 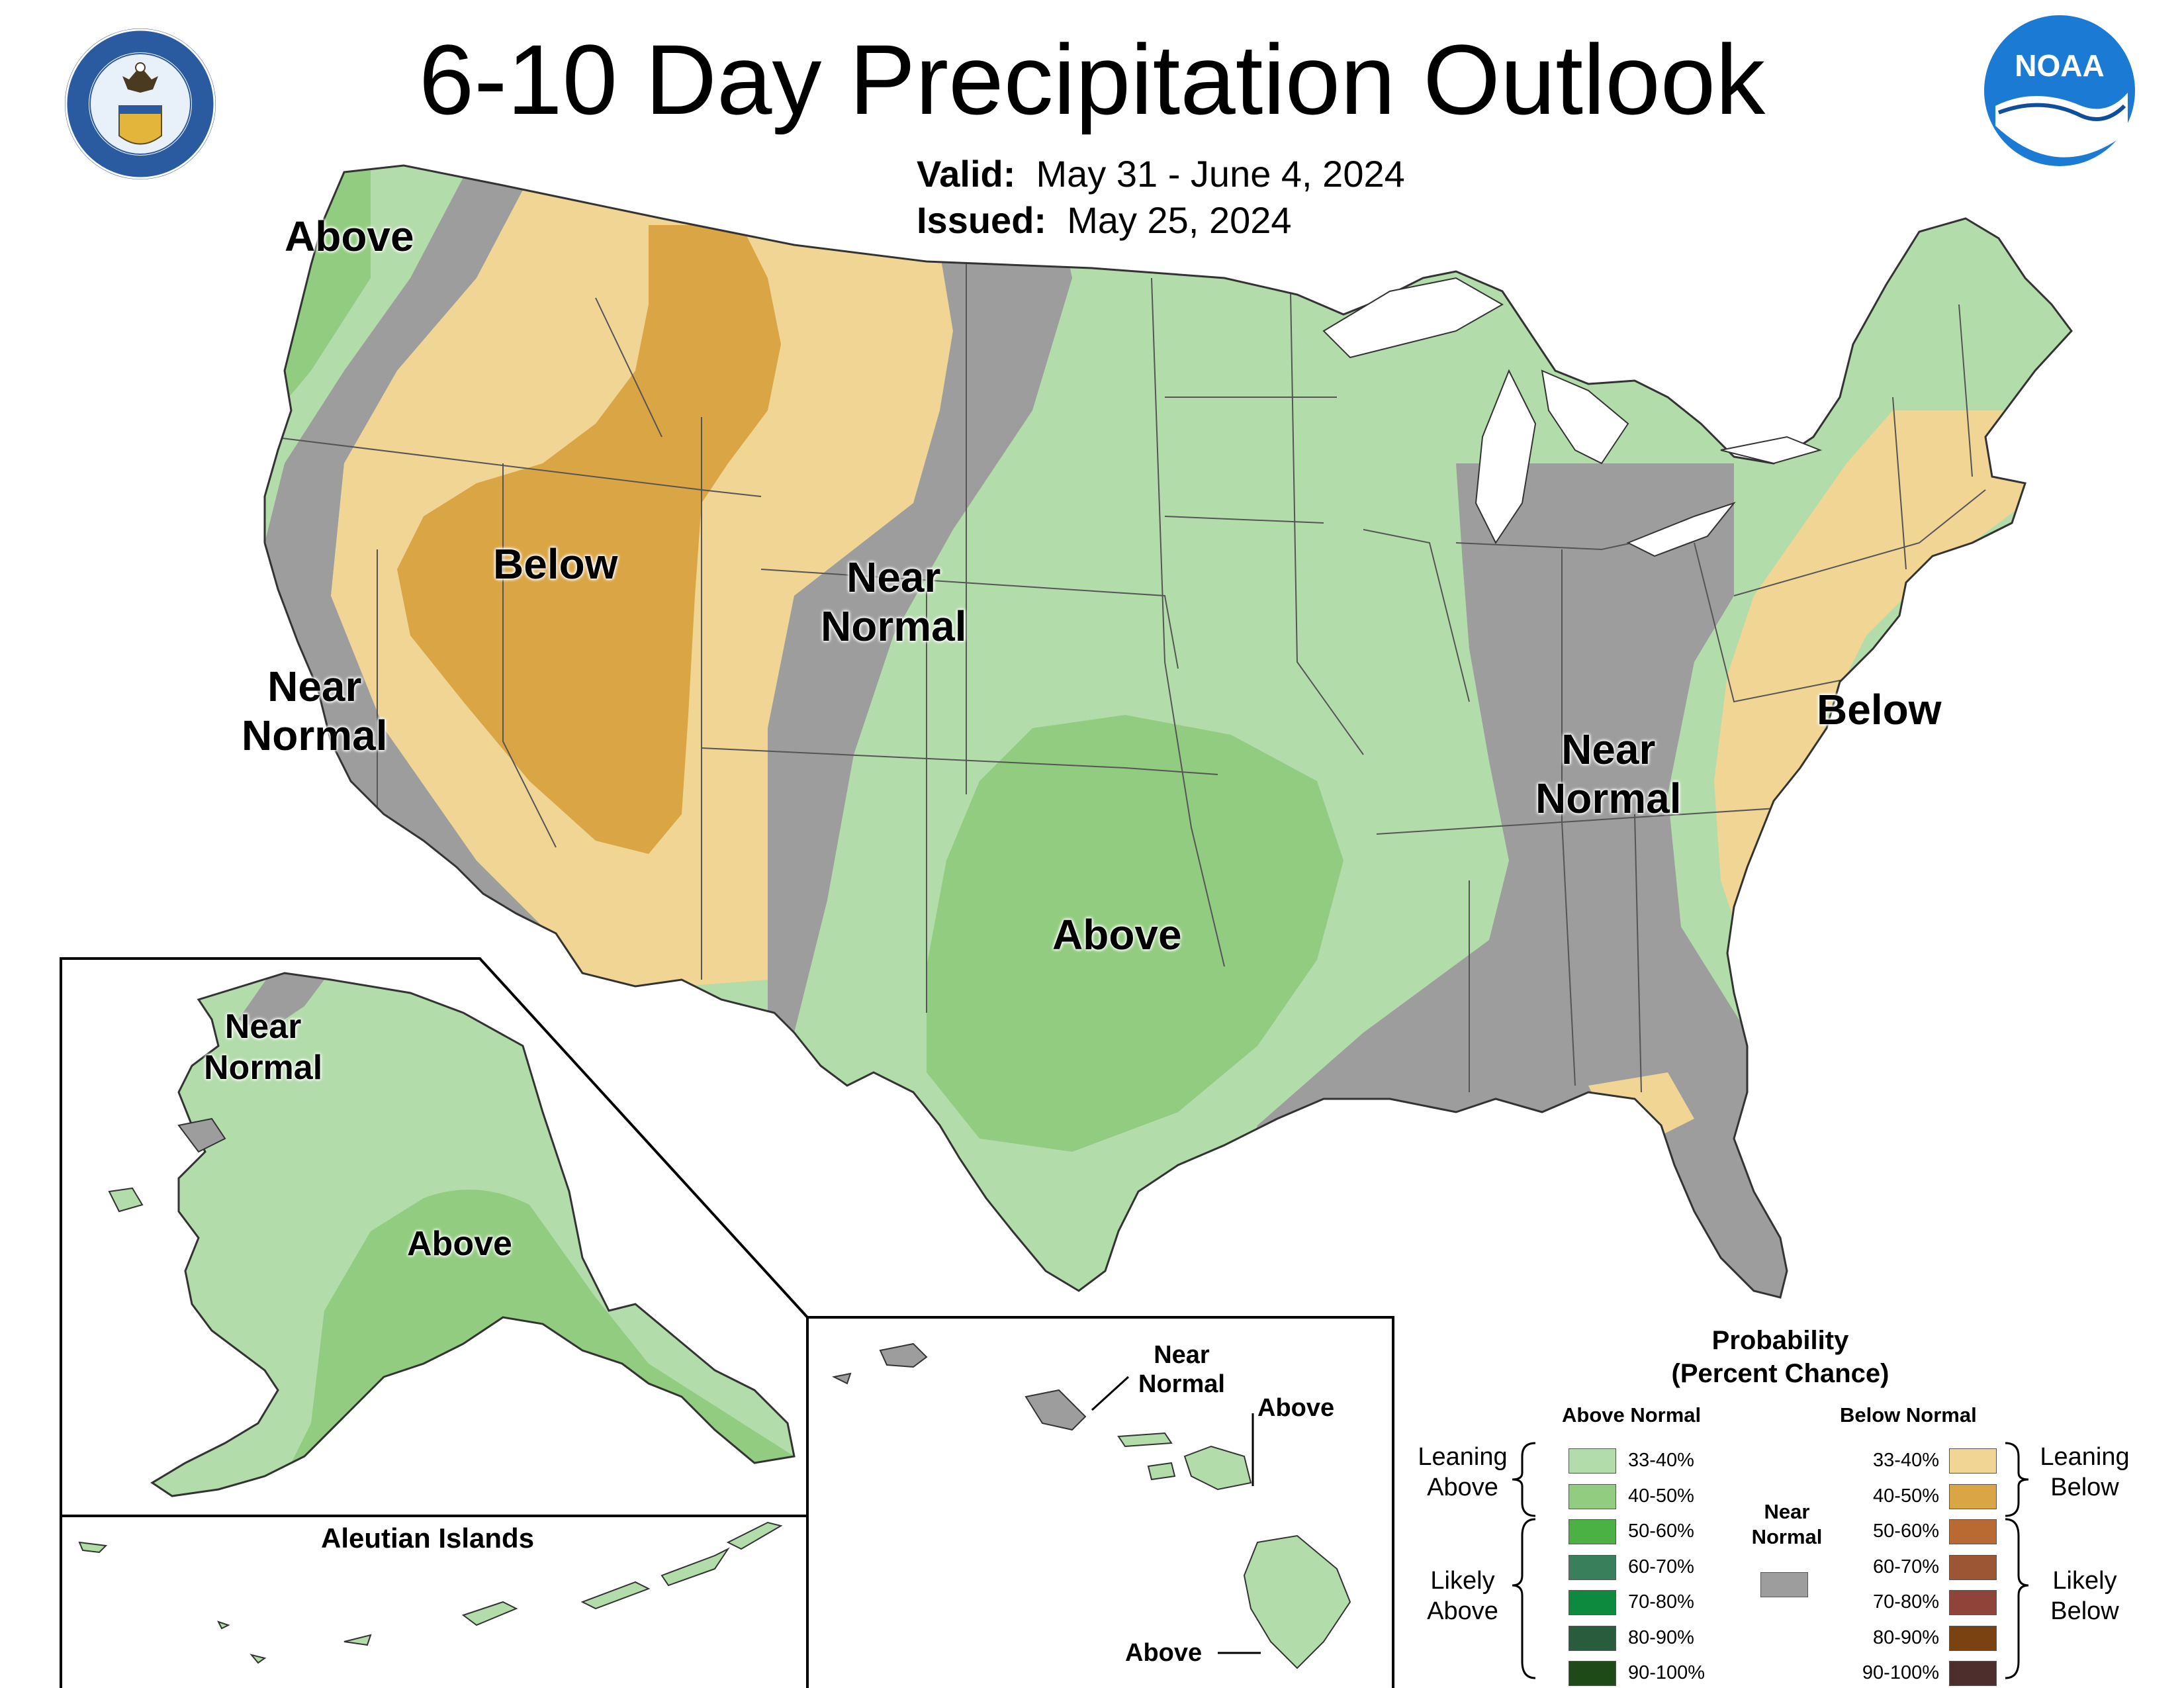 I want to click on legend-above-label: 50-60%, so click(x=1661, y=1531).